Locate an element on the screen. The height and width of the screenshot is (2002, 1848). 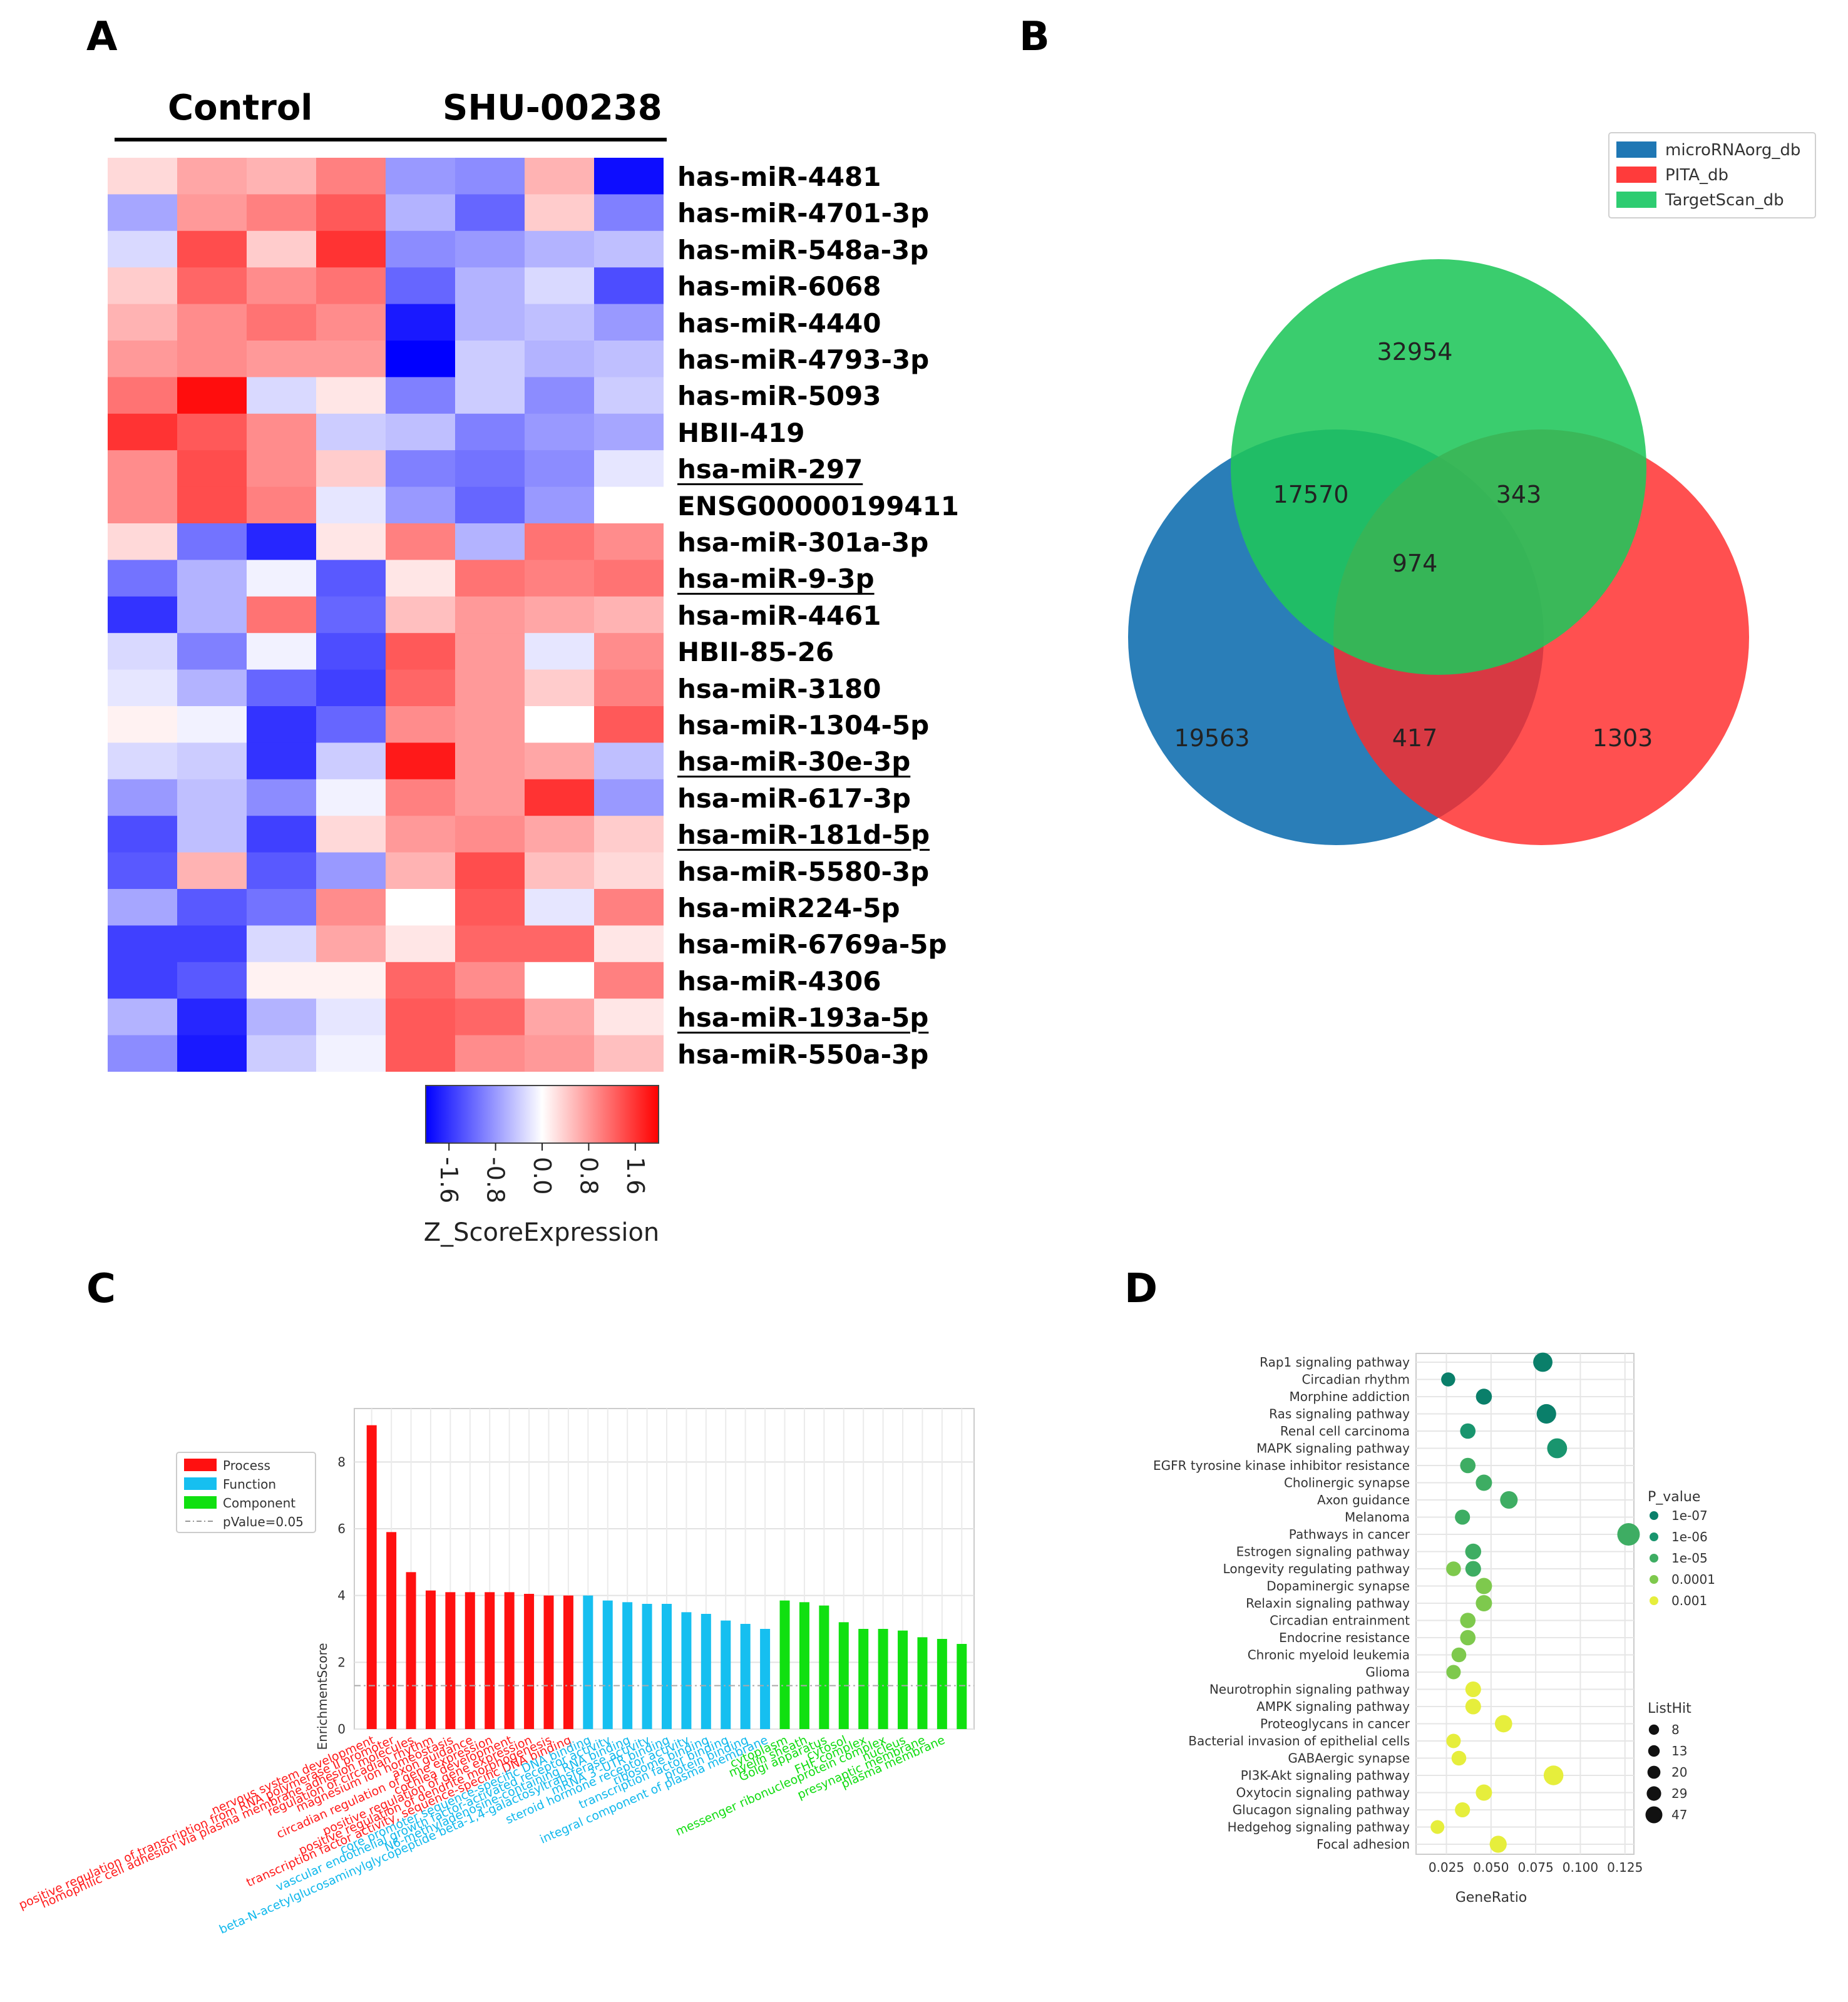
heatmap-row-label: HBII-85-26 is located at coordinates (755, 652).